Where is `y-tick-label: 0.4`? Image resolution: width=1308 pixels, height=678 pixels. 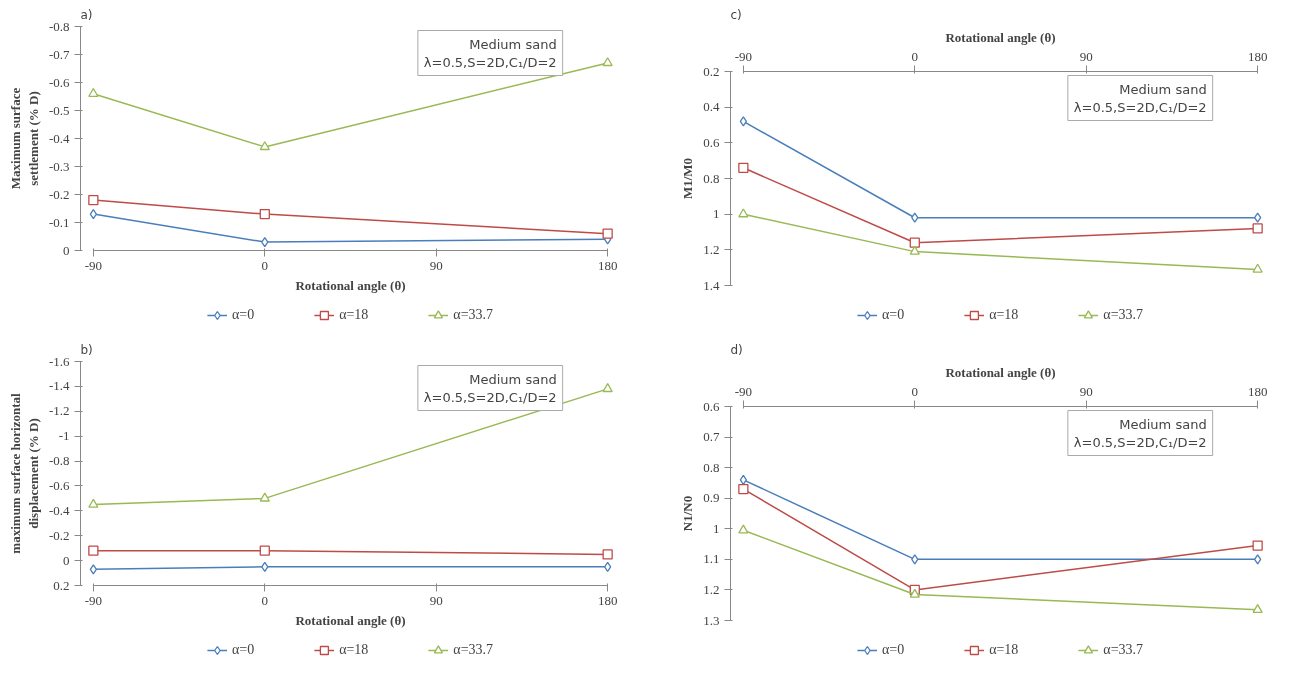 y-tick-label: 0.4 is located at coordinates (711, 107).